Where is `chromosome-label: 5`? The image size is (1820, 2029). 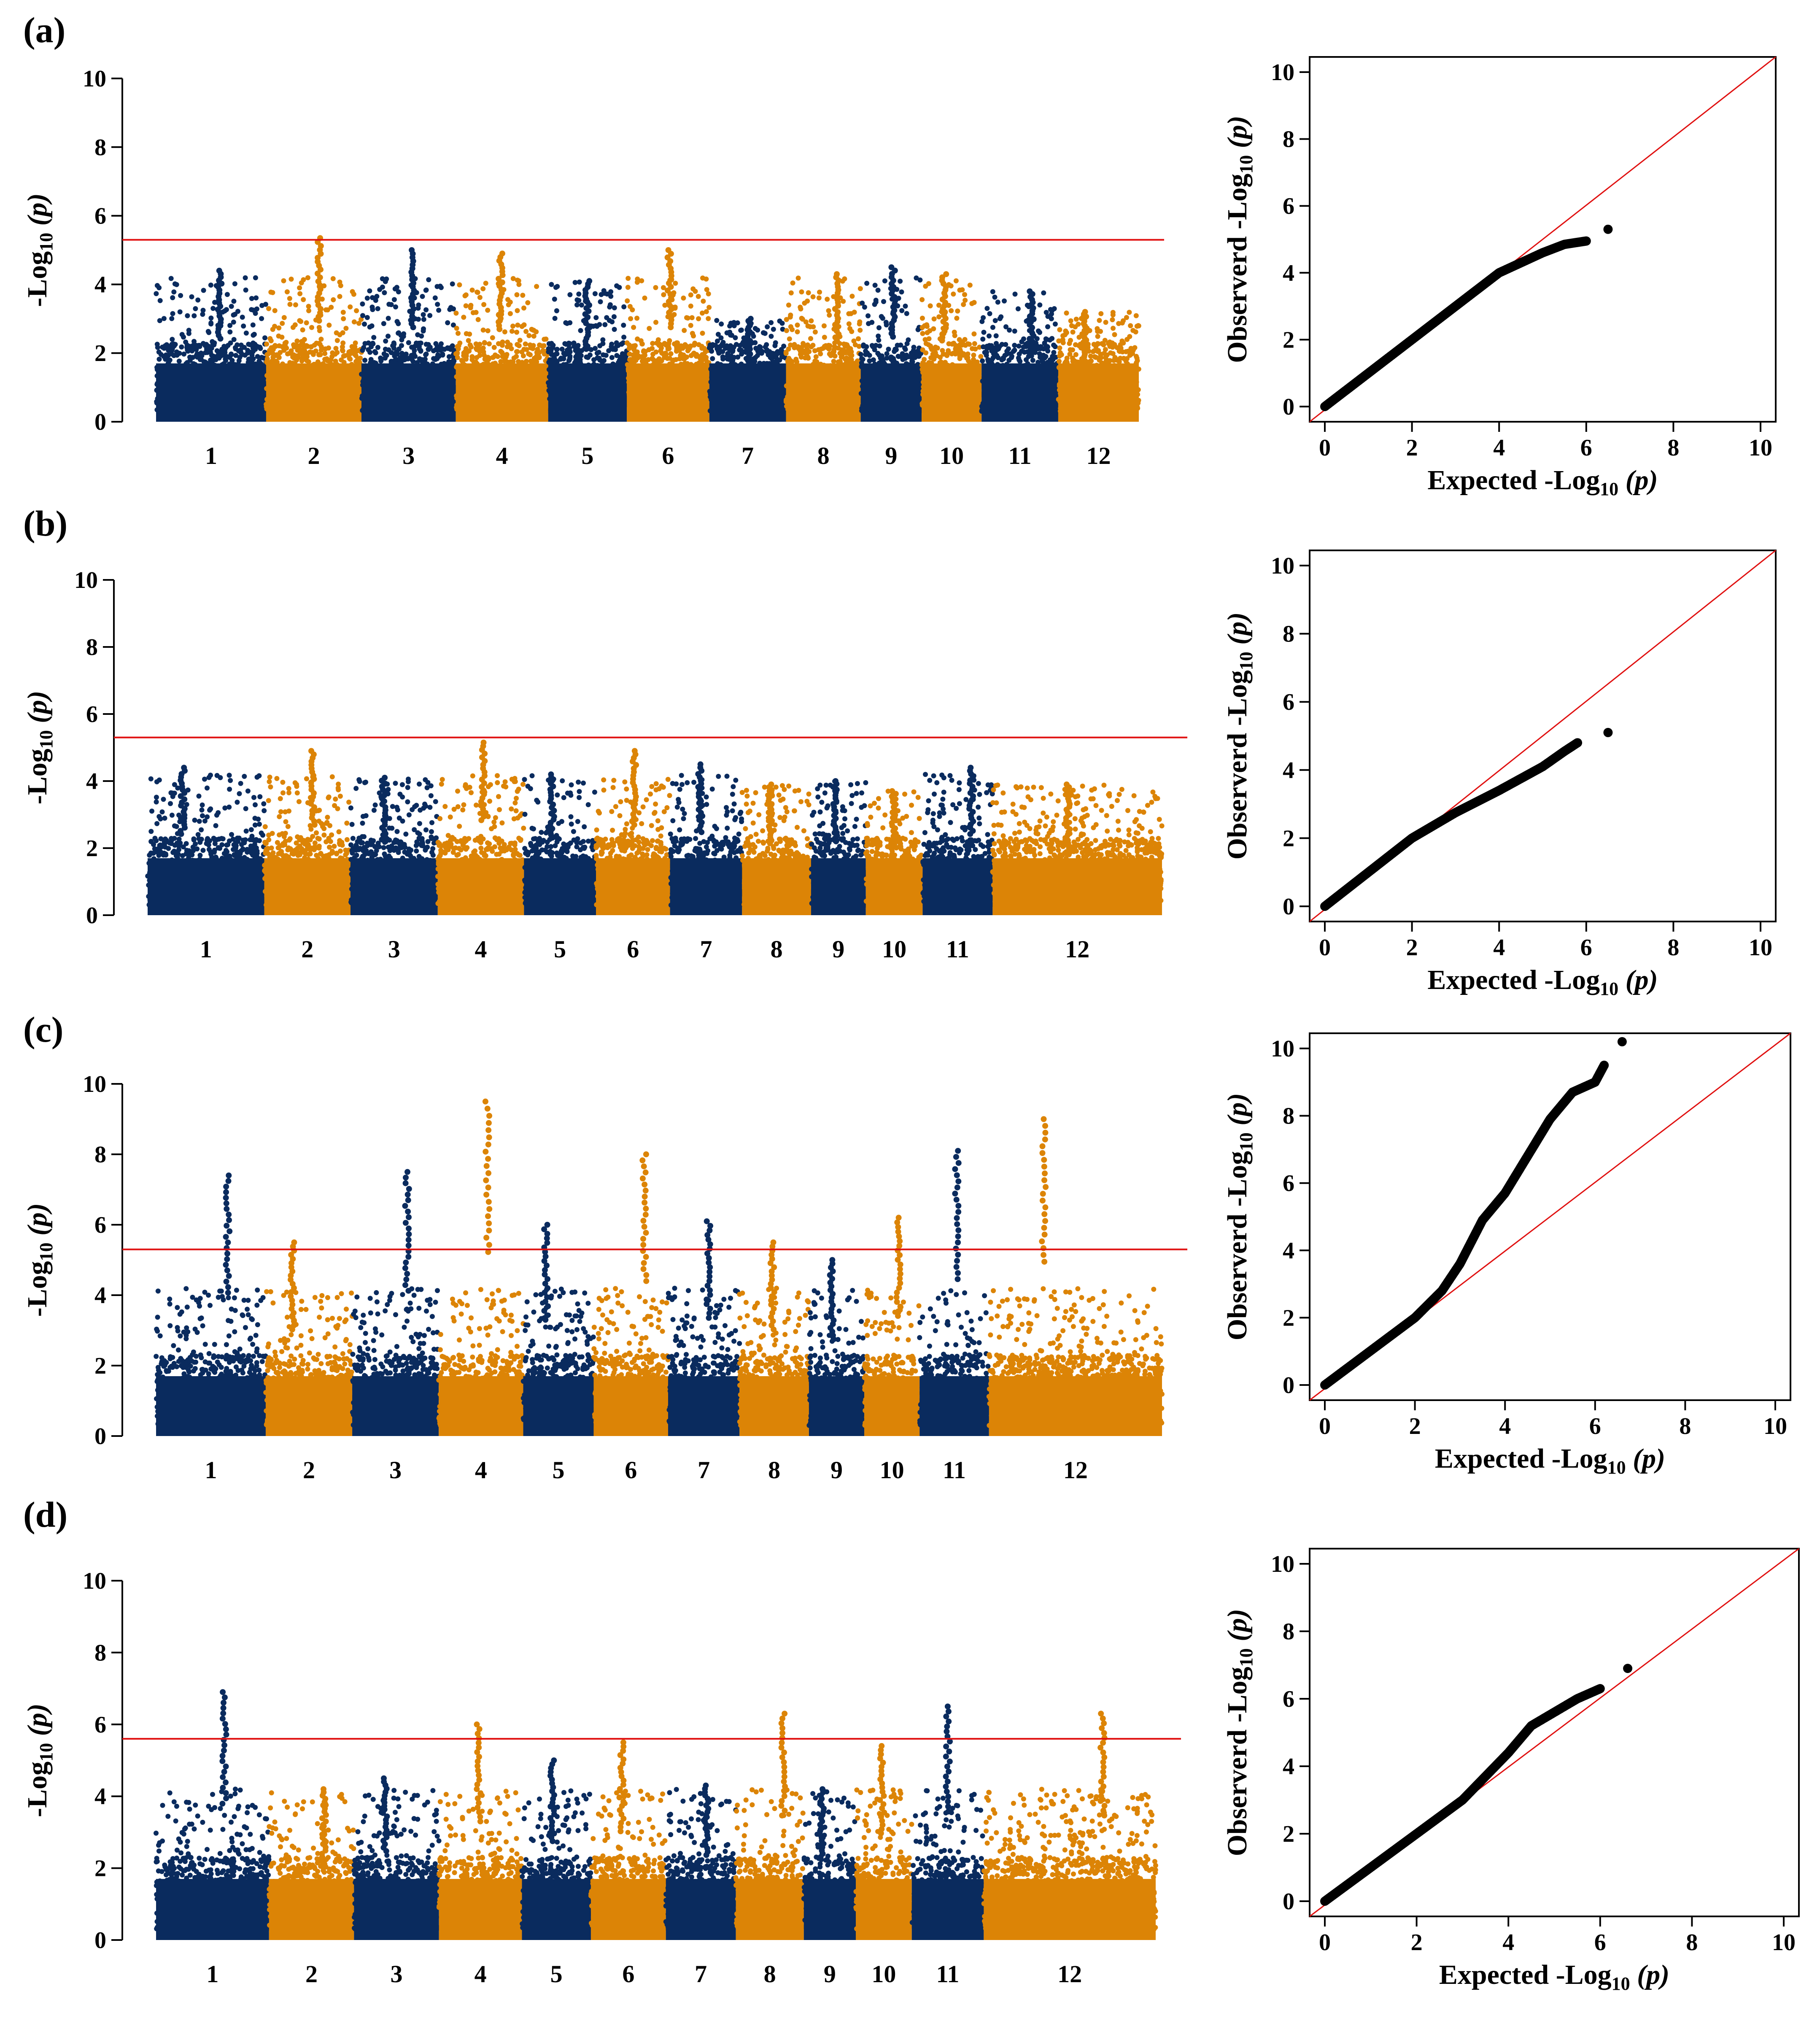 chromosome-label: 5 is located at coordinates (587, 455).